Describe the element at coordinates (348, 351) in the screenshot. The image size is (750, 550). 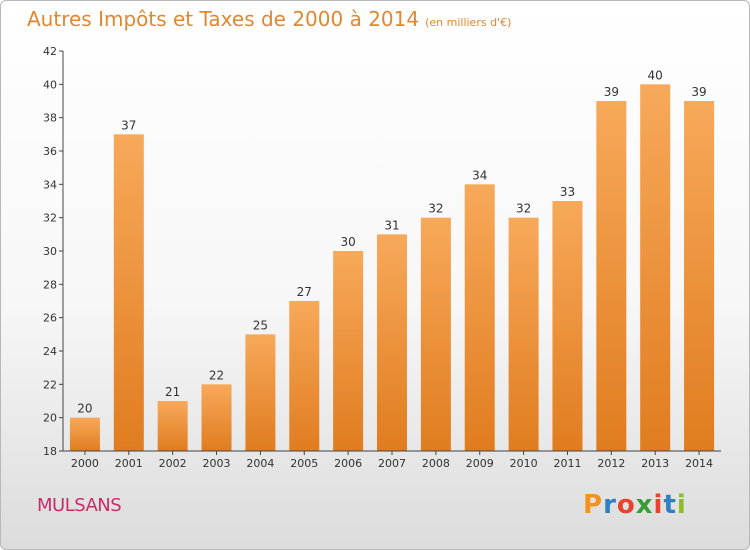
I see `bar-2006` at that location.